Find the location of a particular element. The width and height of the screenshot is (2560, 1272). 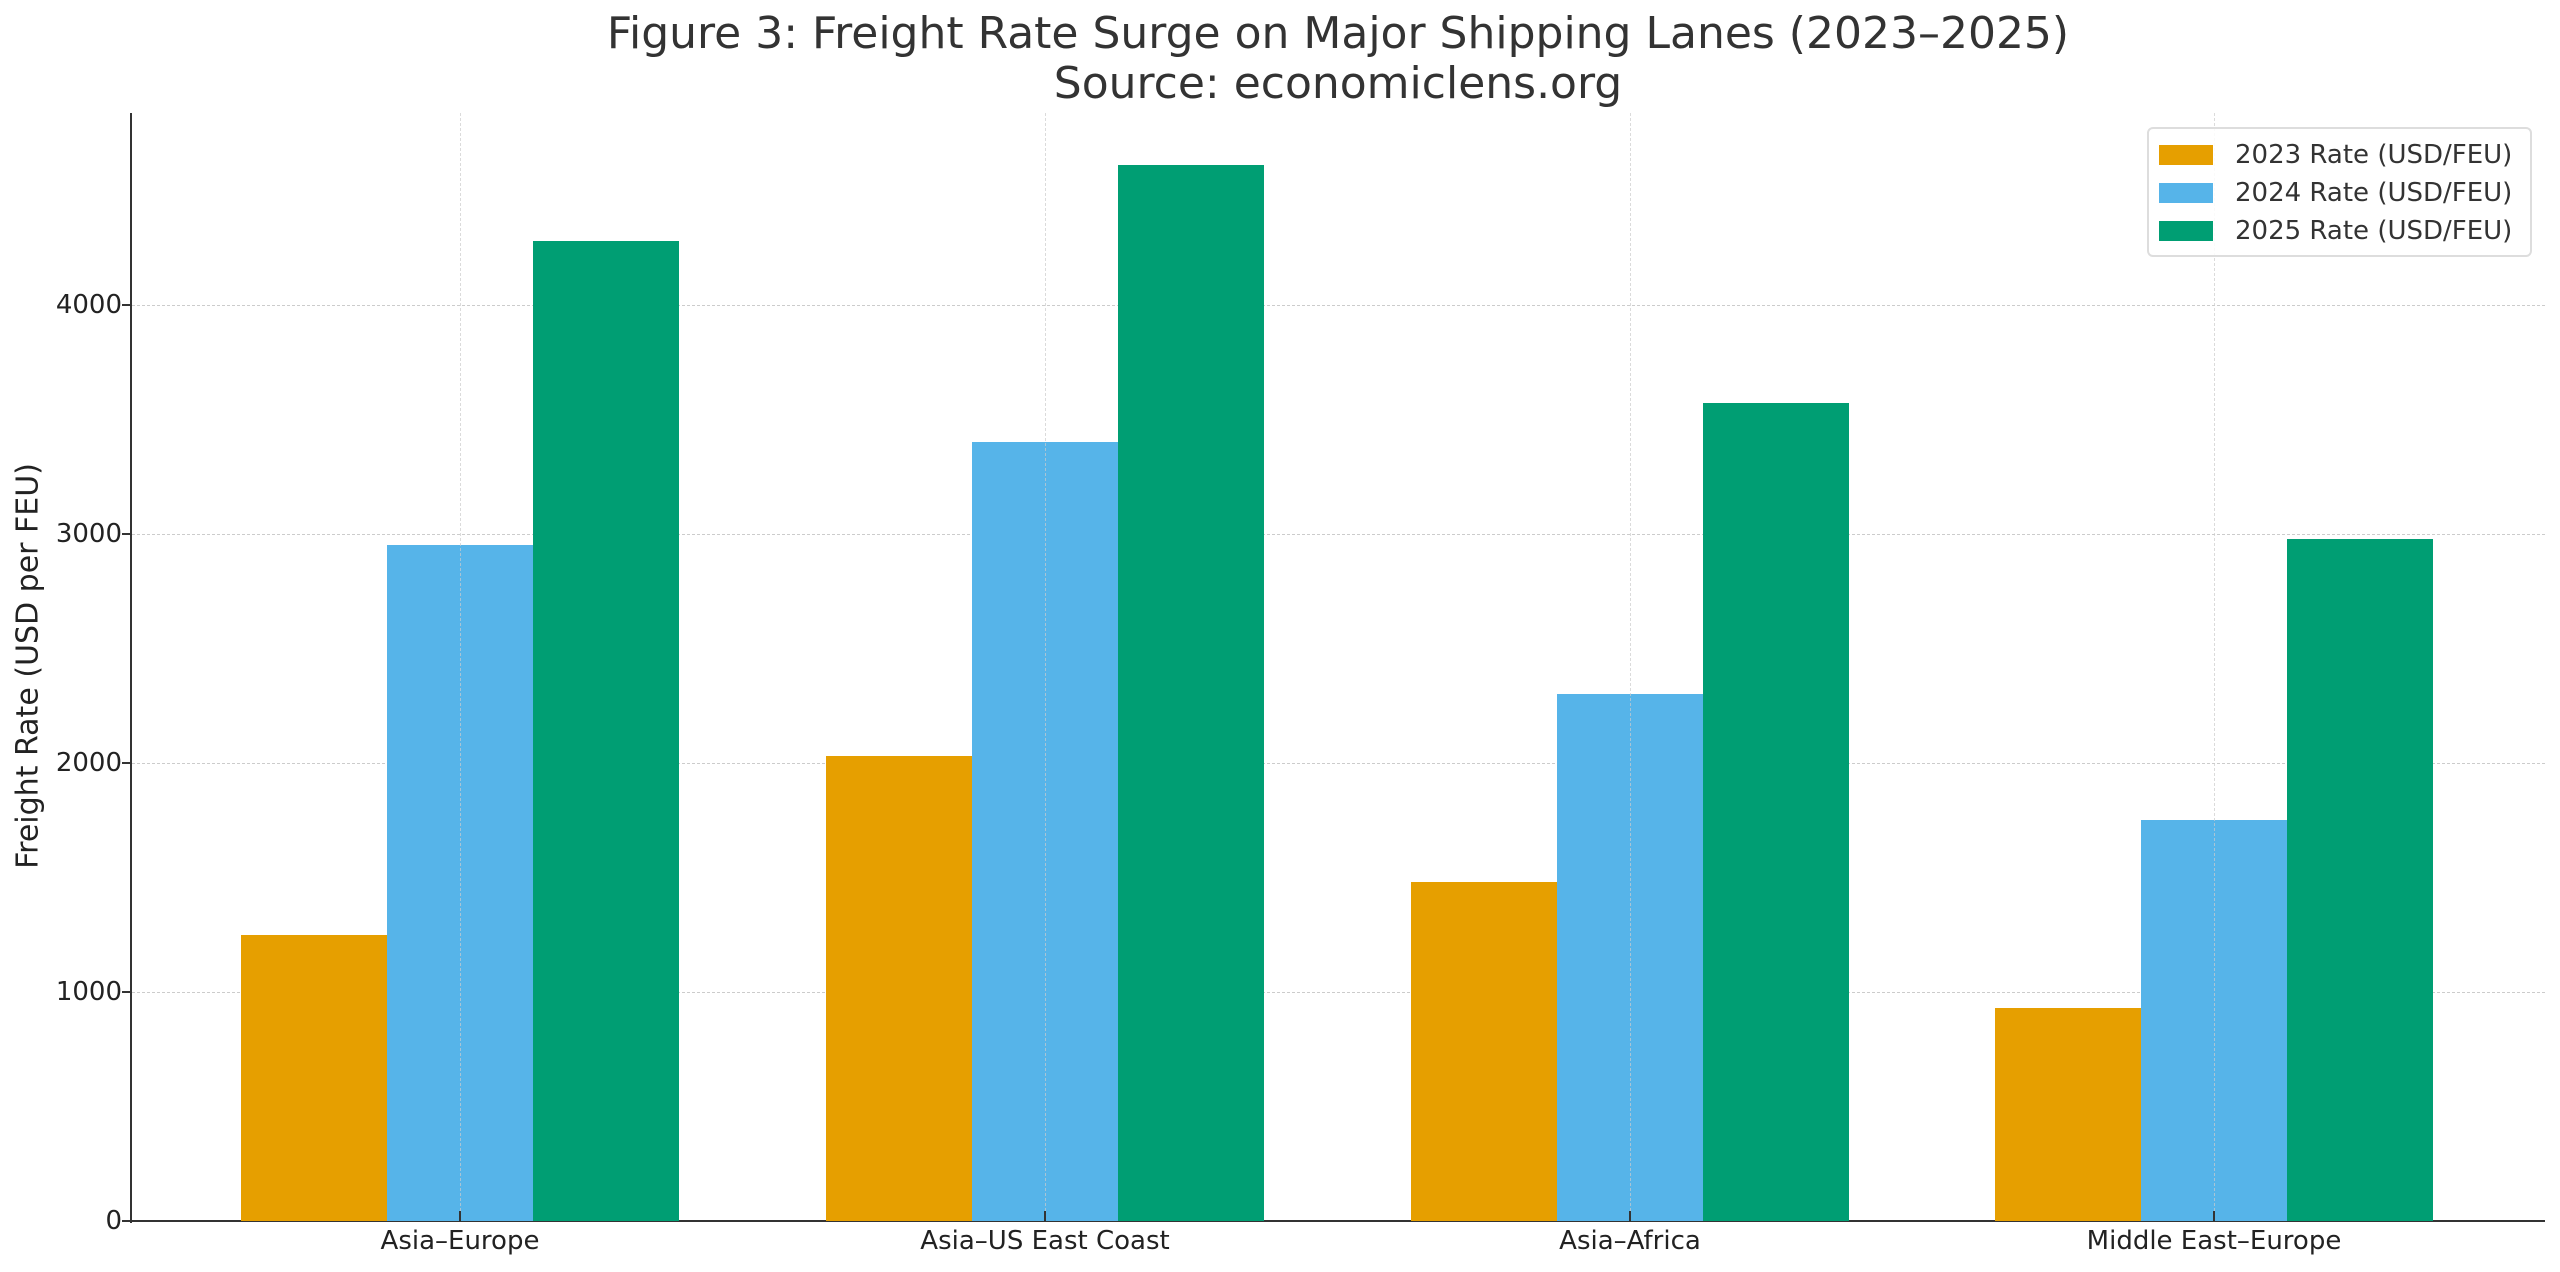

y-tick-label: 3000 is located at coordinates (88, 534).